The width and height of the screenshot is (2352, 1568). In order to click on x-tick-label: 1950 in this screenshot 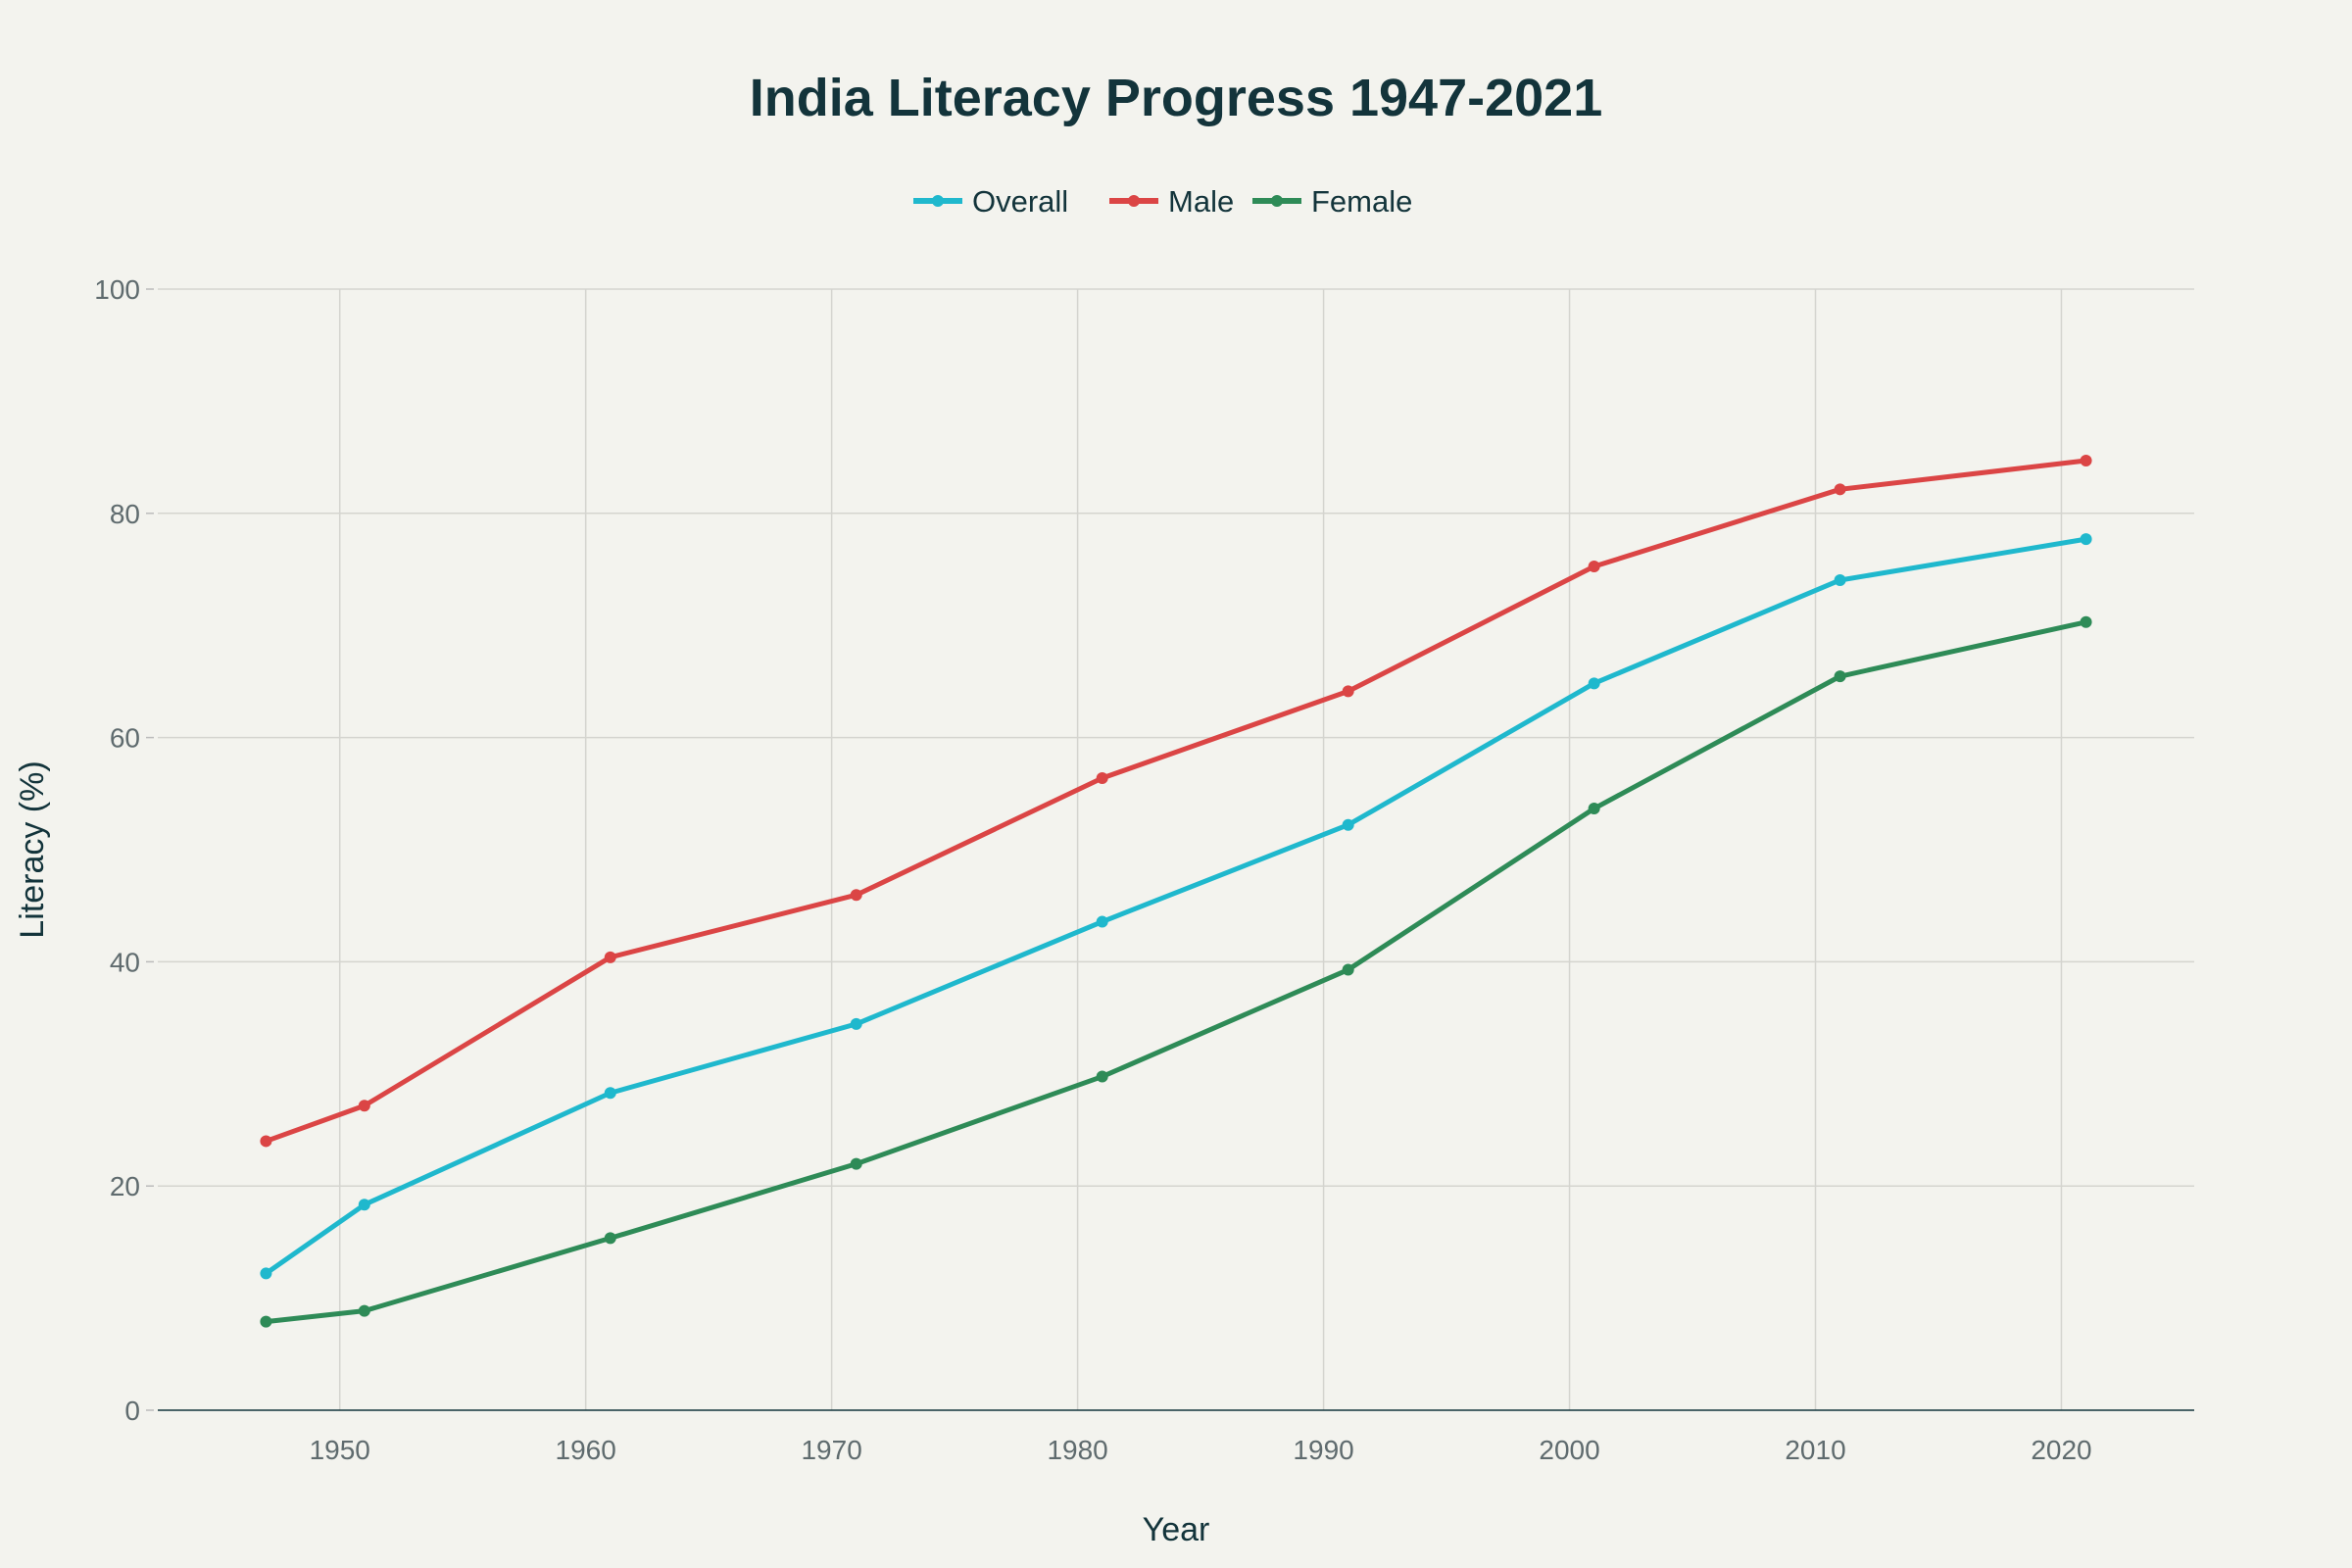, I will do `click(340, 1450)`.